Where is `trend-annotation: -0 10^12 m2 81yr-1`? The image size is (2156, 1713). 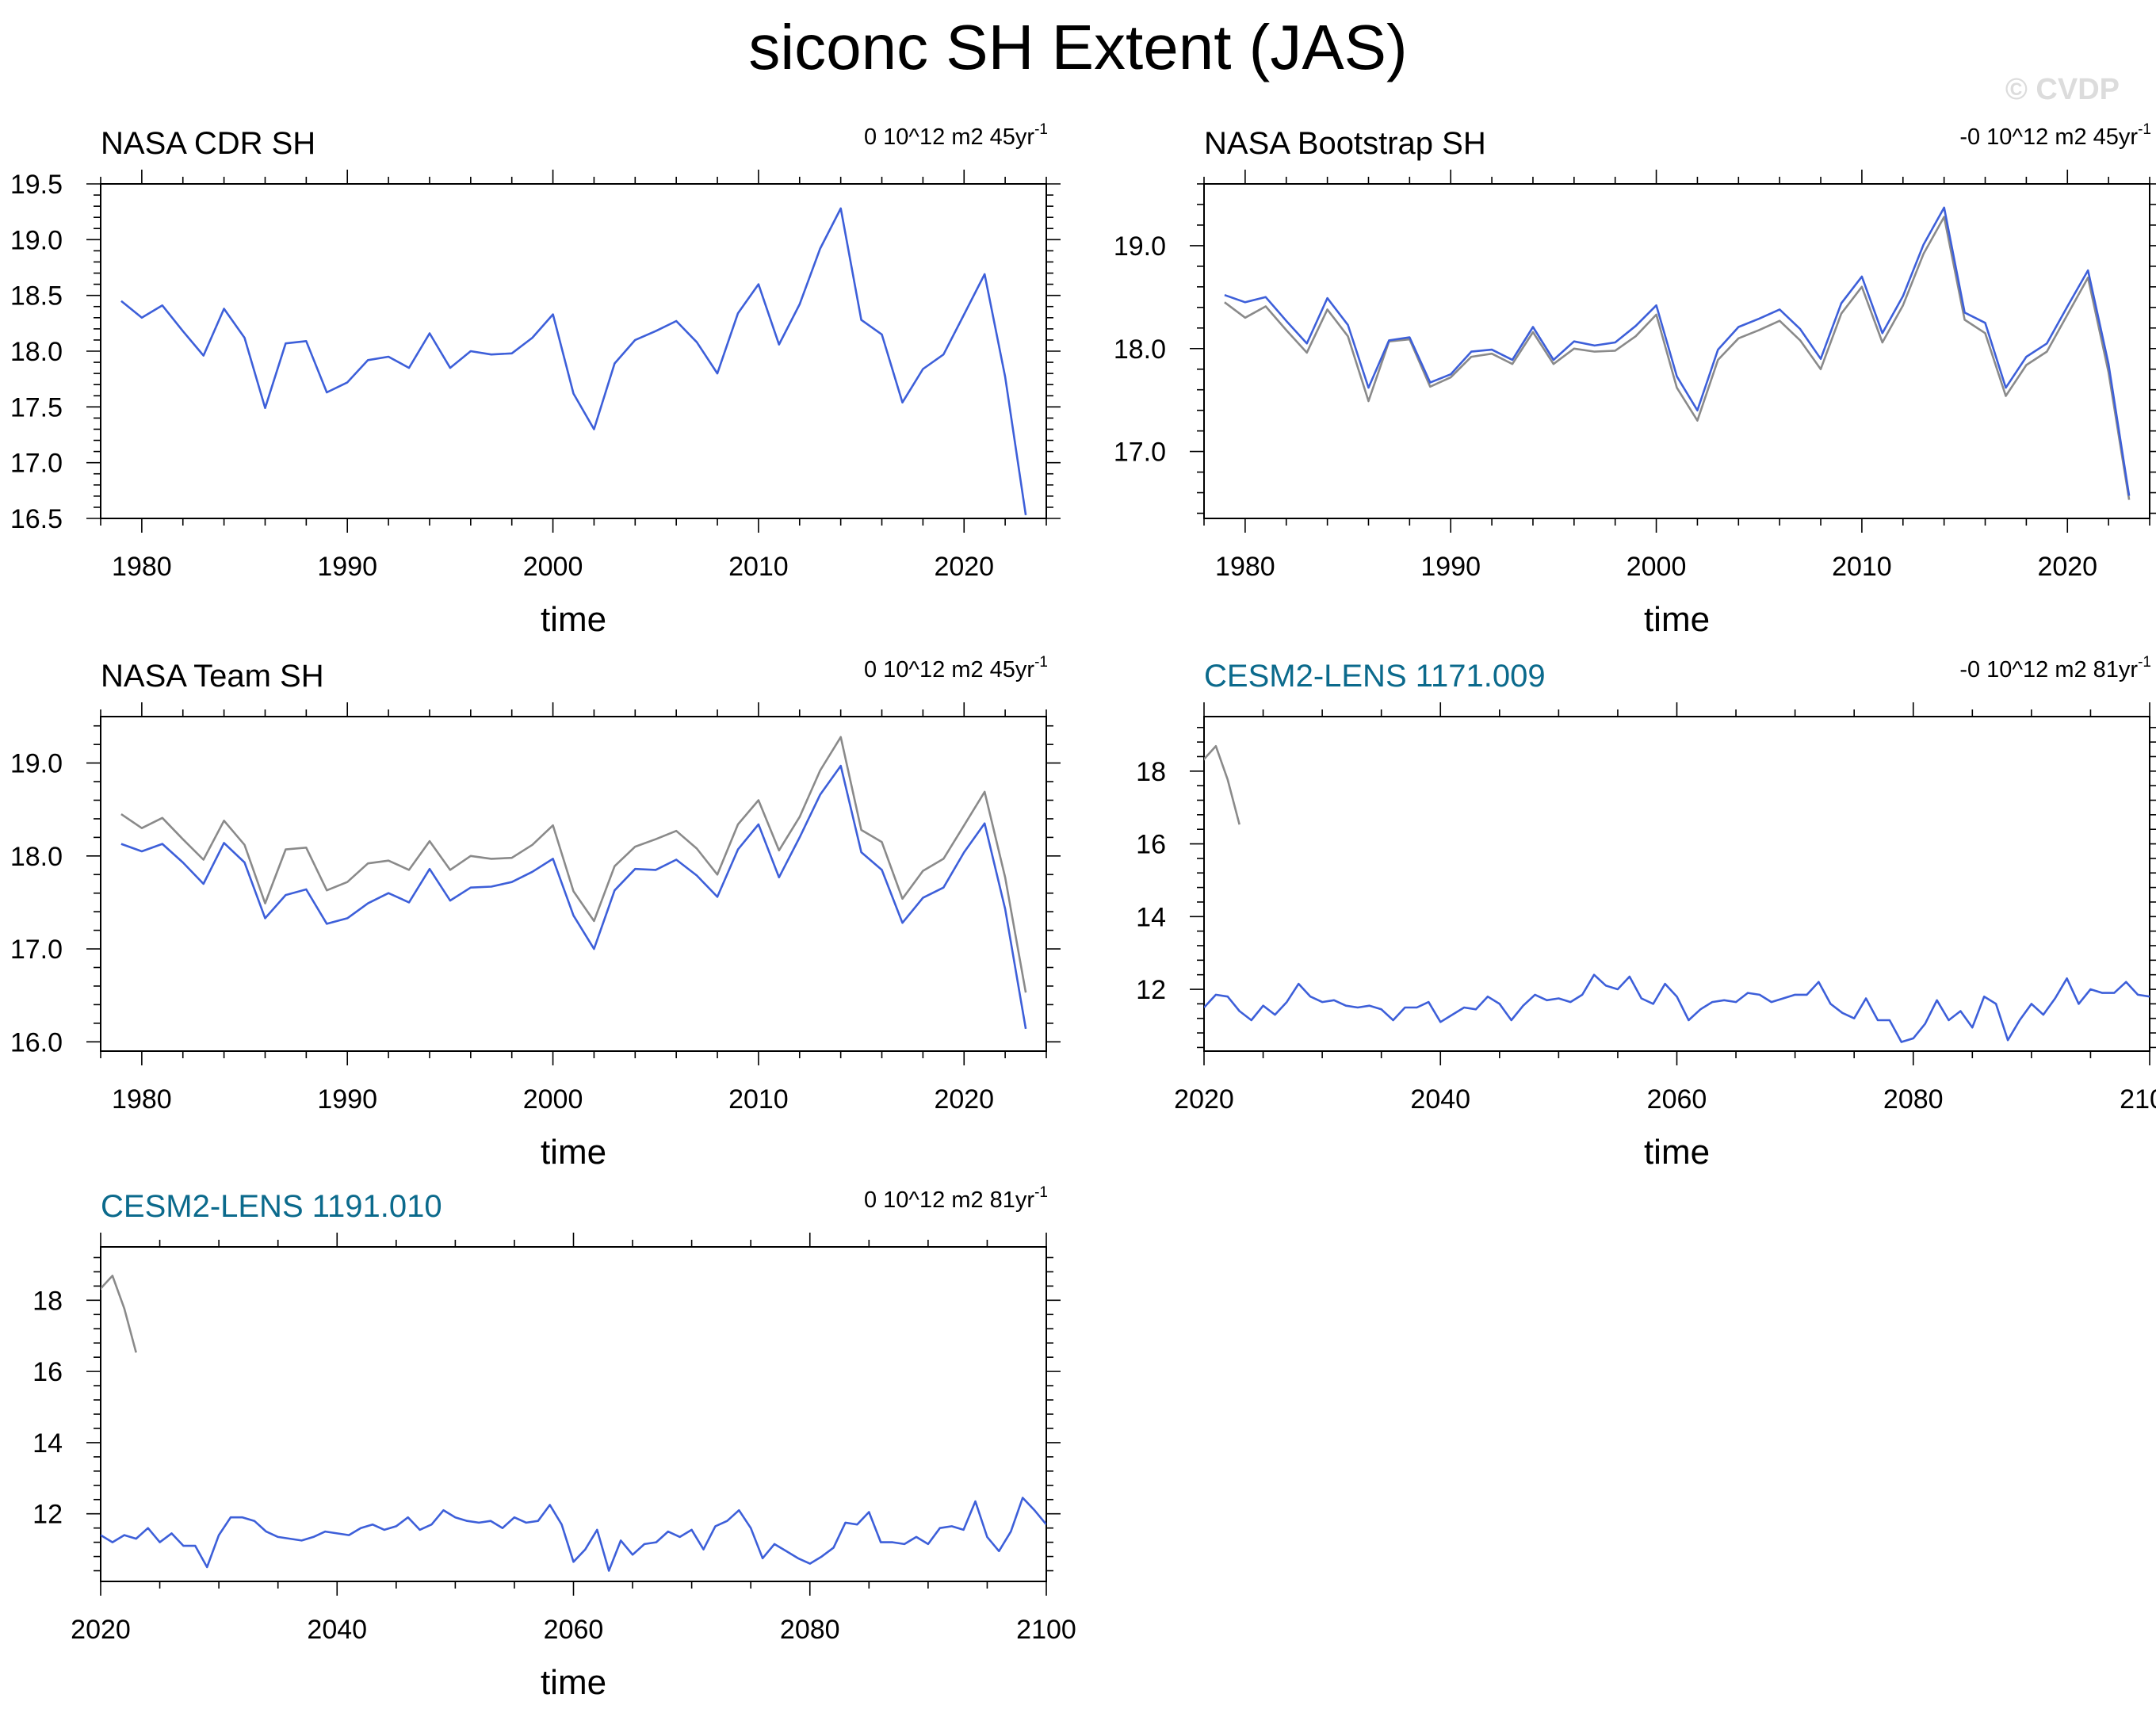 trend-annotation: -0 10^12 m2 81yr-1 is located at coordinates (2055, 668).